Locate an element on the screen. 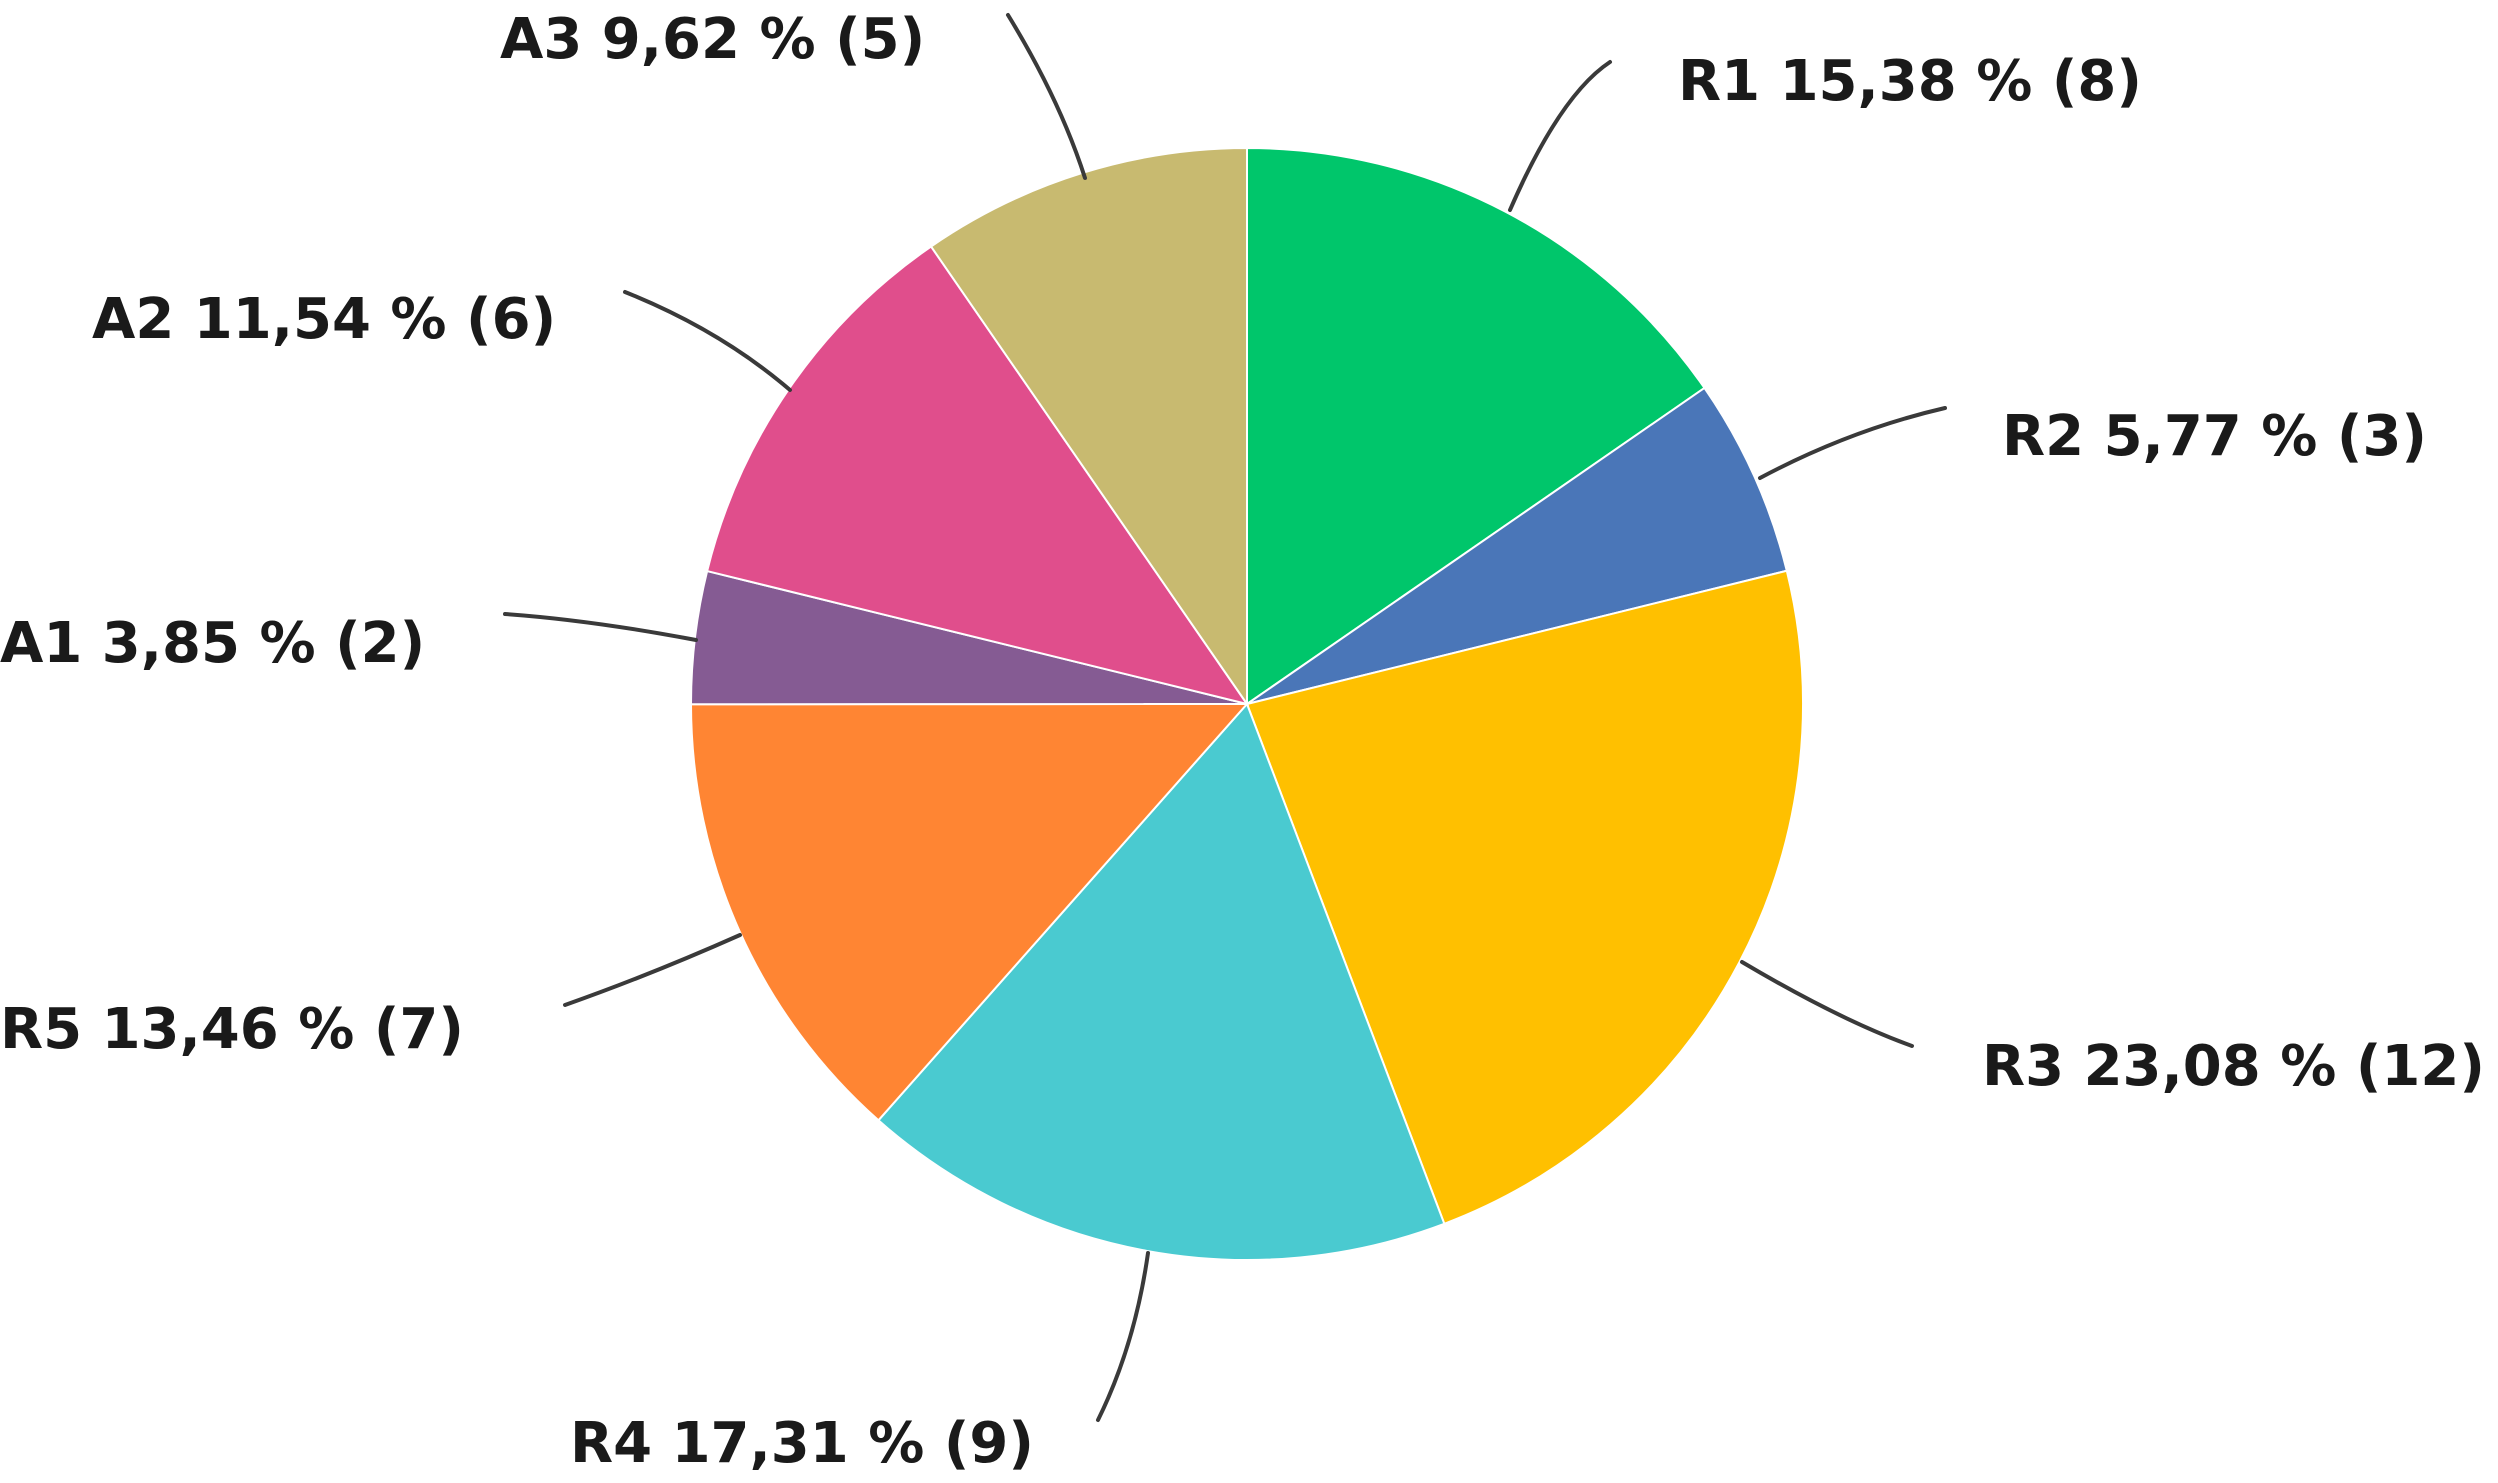  slice-label-a1: A1 3,85 % (2) is located at coordinates (212, 643).